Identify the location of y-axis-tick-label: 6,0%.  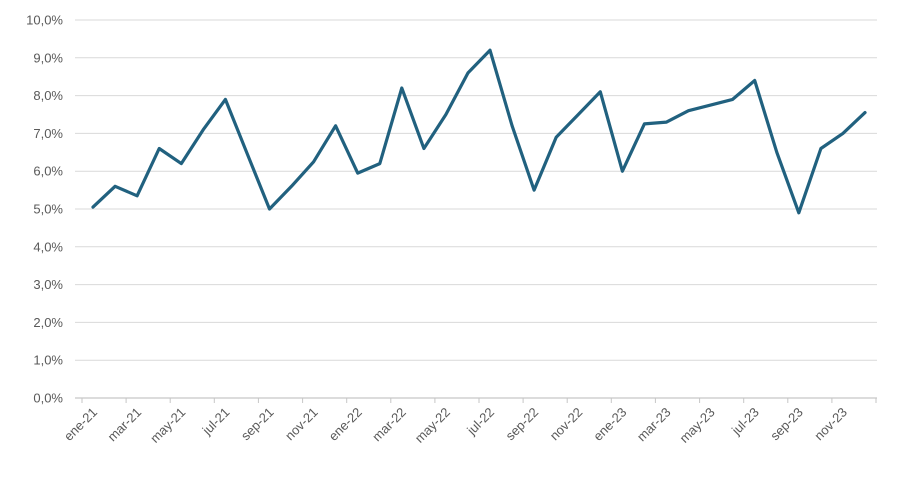
(48, 171).